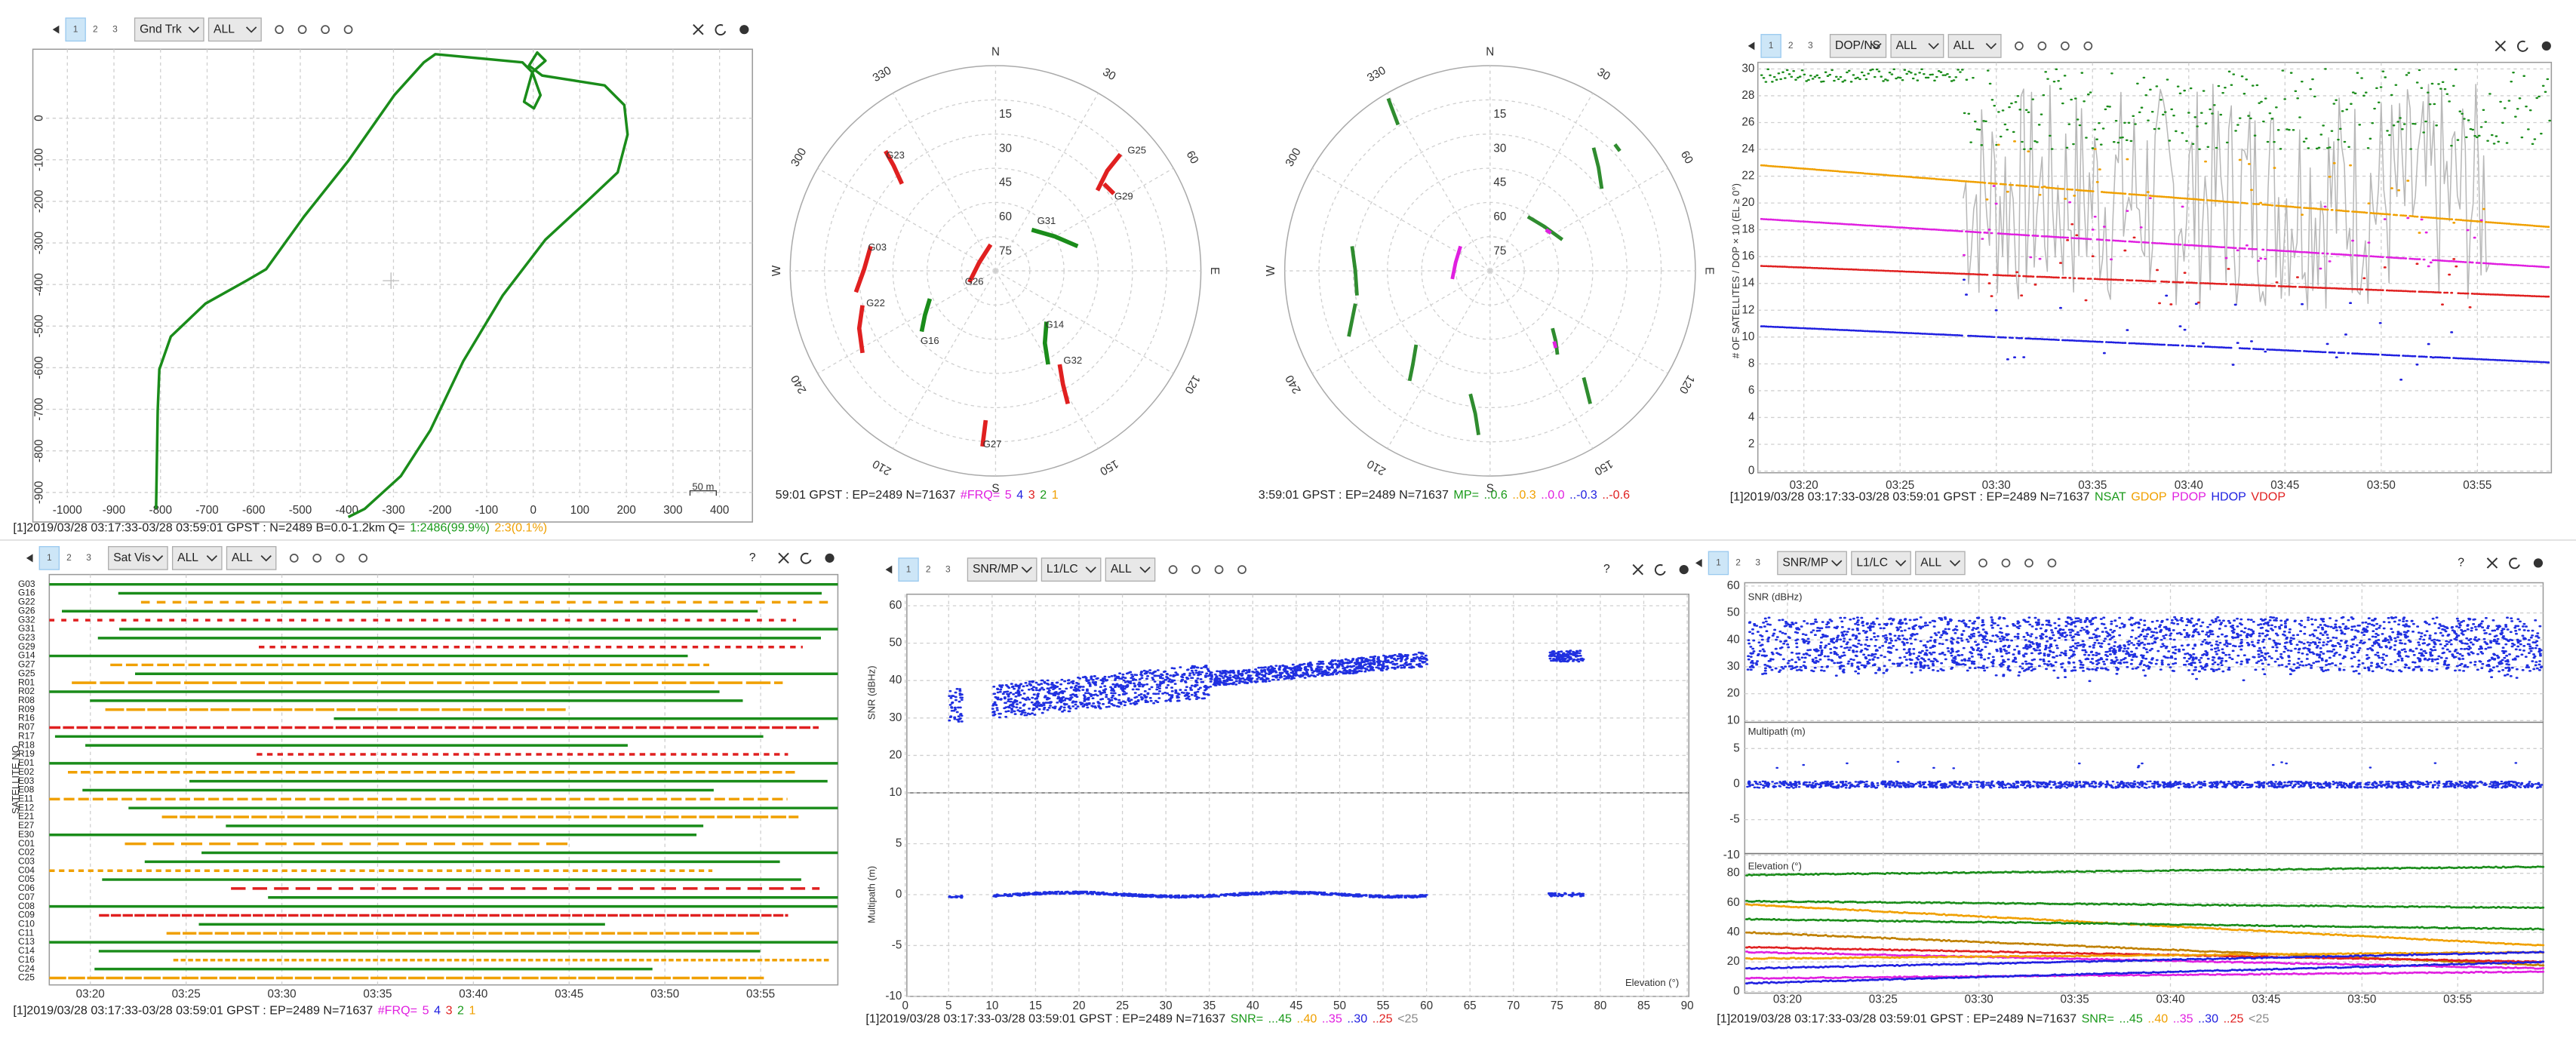 The height and width of the screenshot is (1044, 2576). I want to click on dropdown-label: SNR/MP, so click(1805, 563).